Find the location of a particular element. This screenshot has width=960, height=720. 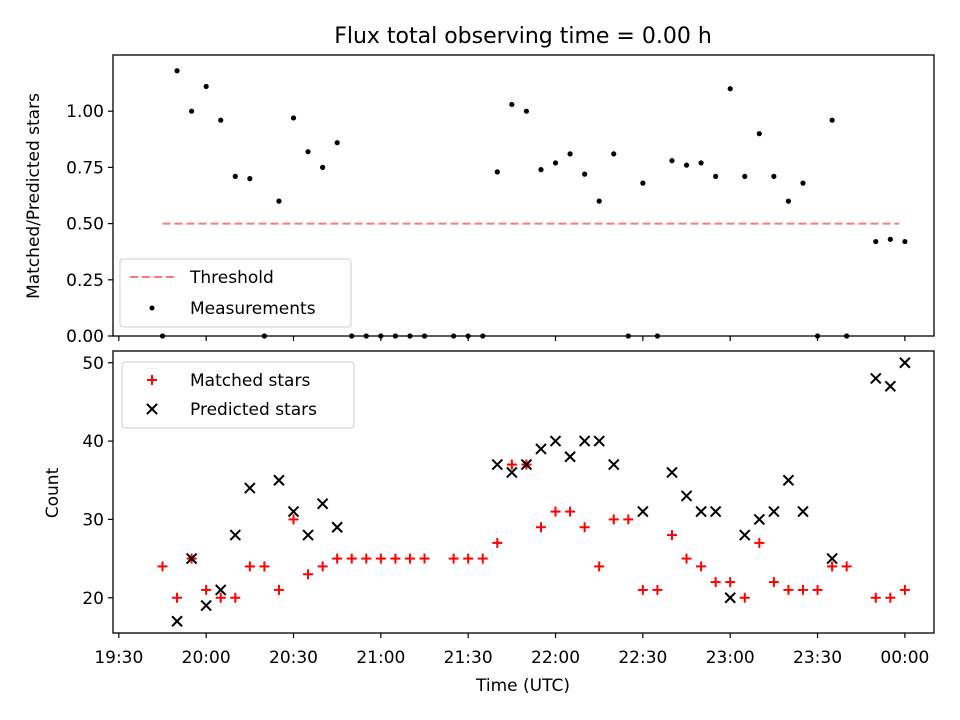

top-y-tick-label: 0.00 is located at coordinates (85, 337).